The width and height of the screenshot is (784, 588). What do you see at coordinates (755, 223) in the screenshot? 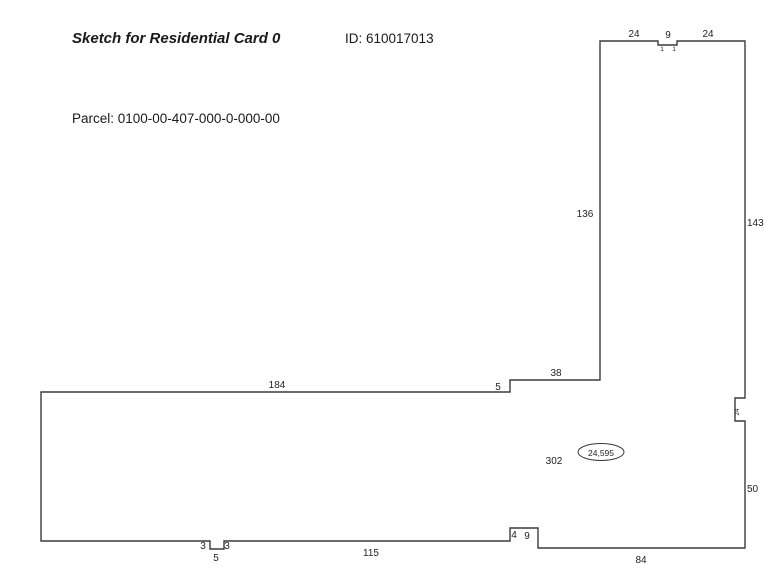
I see `dim-right-upper: 143` at bounding box center [755, 223].